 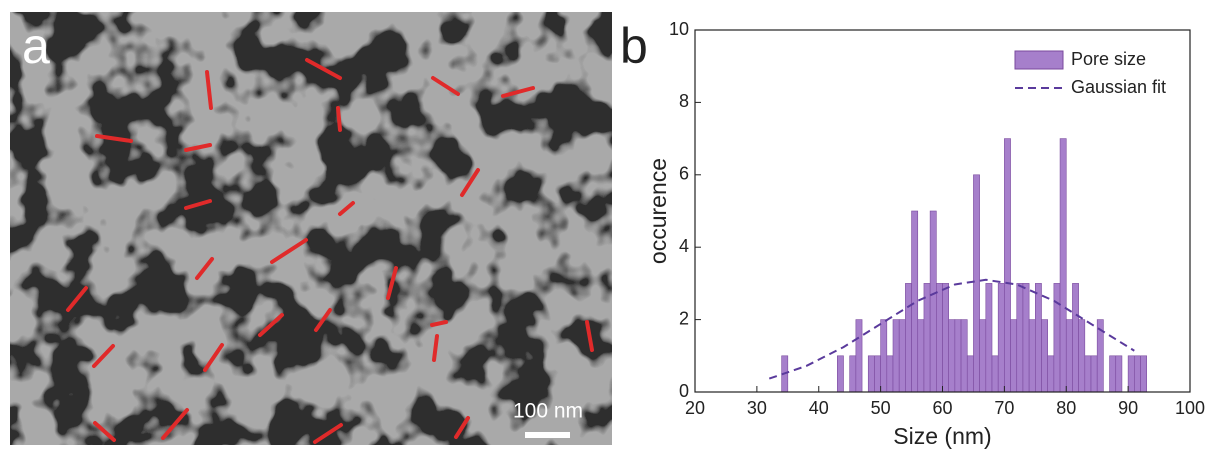 What do you see at coordinates (1066, 408) in the screenshot?
I see `x-tick-label: 80` at bounding box center [1066, 408].